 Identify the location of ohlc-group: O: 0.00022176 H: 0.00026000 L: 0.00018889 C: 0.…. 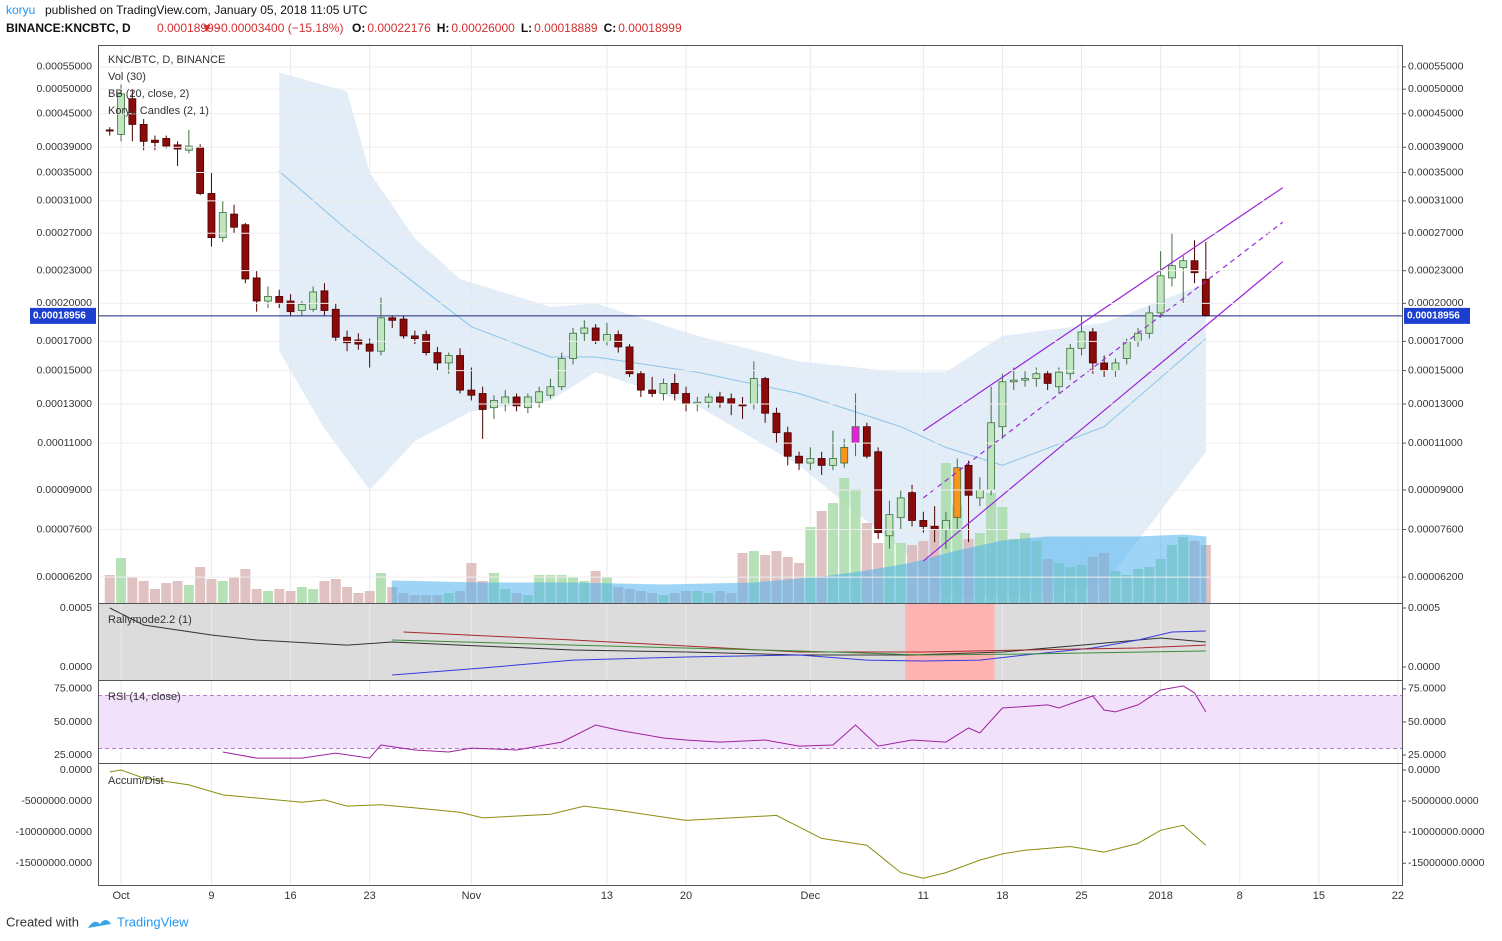
(517, 28).